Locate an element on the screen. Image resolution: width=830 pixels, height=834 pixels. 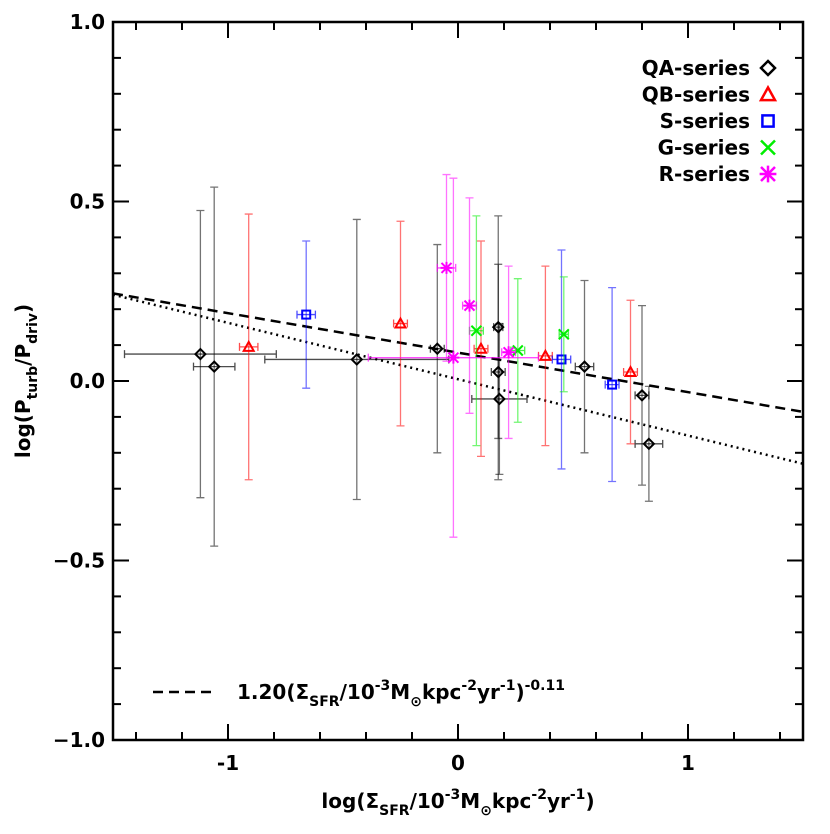
y-axis-label: log(Pturb/Pdriv) is located at coordinates (26, 381).